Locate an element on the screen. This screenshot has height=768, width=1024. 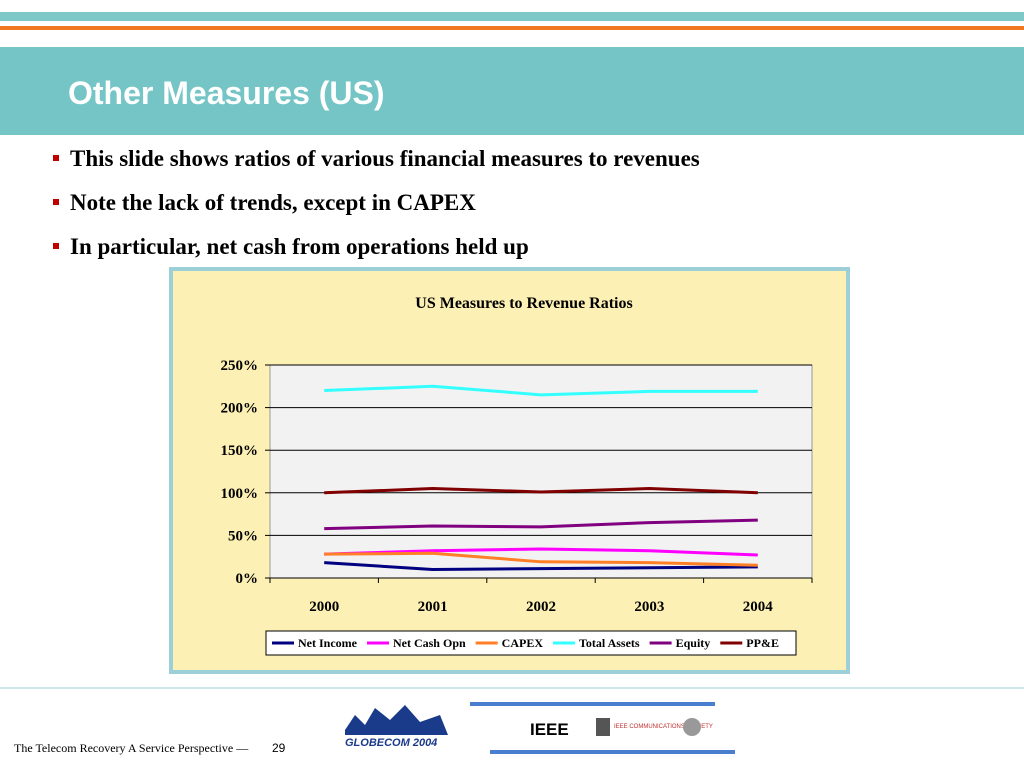
x-tick-label: 2002 is located at coordinates (541, 607).